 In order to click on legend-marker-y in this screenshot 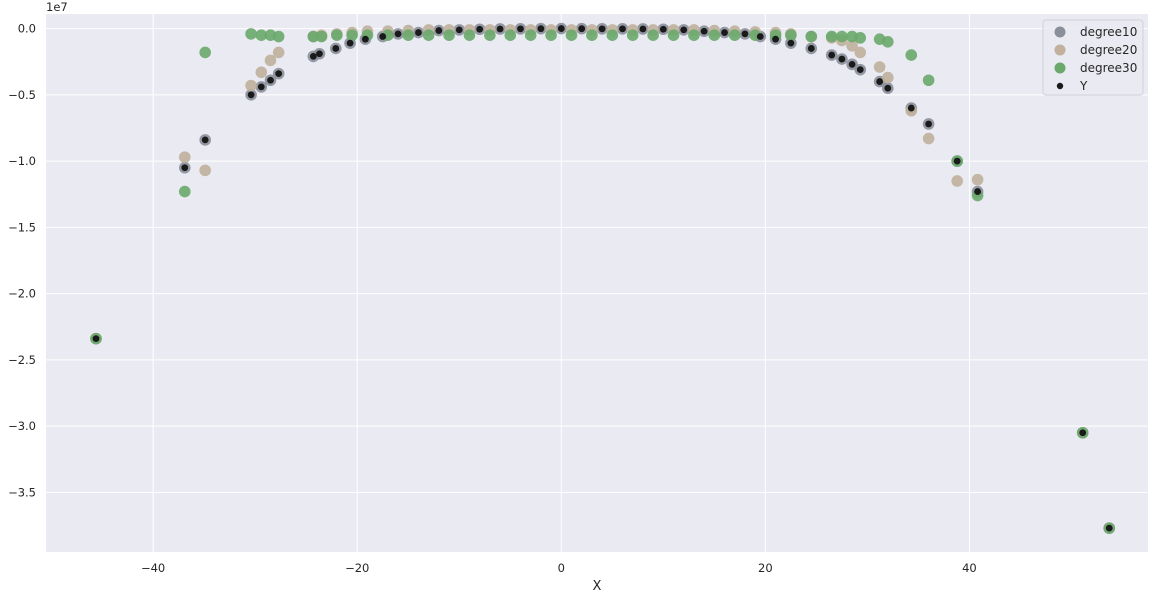, I will do `click(1060, 86)`.